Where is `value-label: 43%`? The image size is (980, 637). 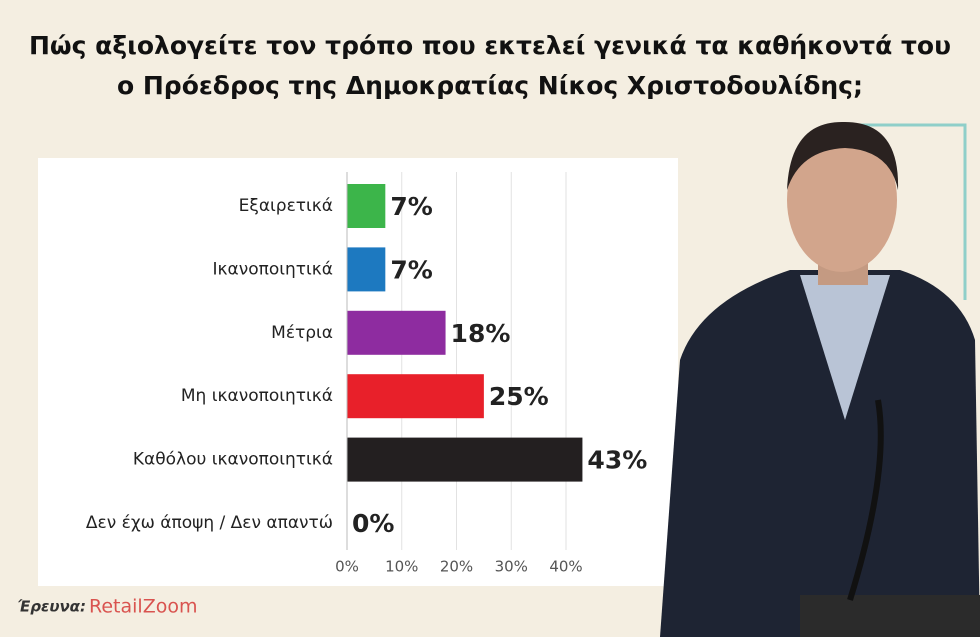
value-label: 43% is located at coordinates (617, 460).